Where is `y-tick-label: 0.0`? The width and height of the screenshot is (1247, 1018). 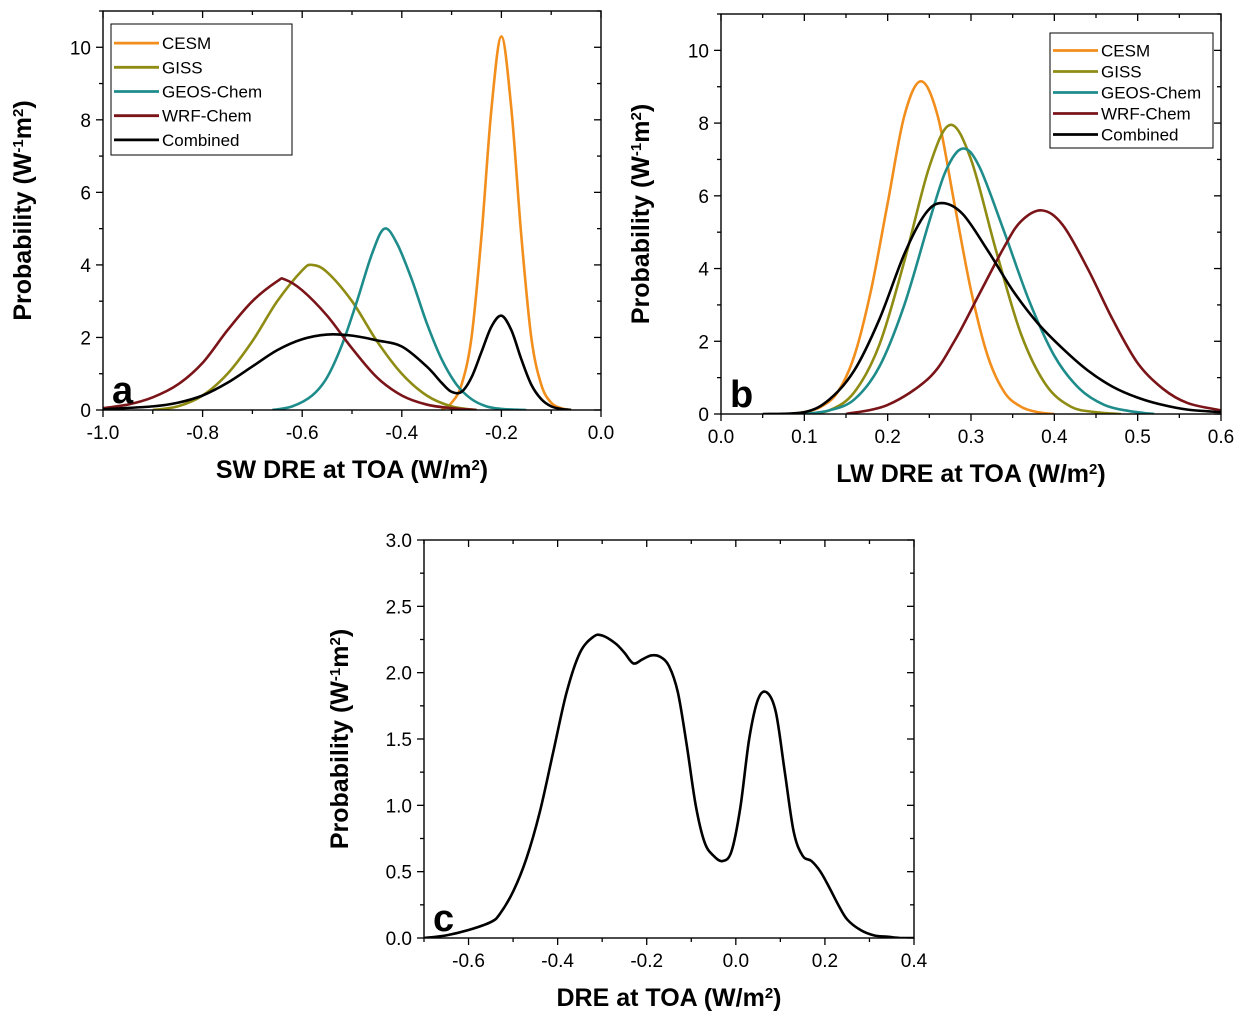 y-tick-label: 0.0 is located at coordinates (399, 939).